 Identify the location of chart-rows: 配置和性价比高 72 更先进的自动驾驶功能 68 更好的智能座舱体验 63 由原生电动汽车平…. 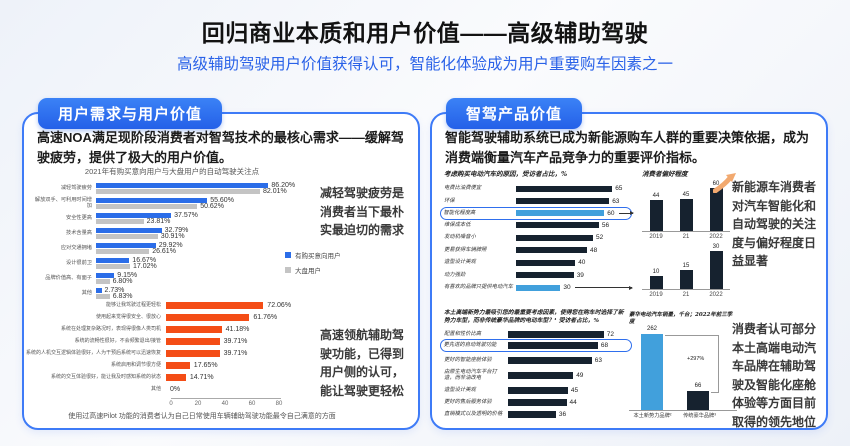
(535, 374).